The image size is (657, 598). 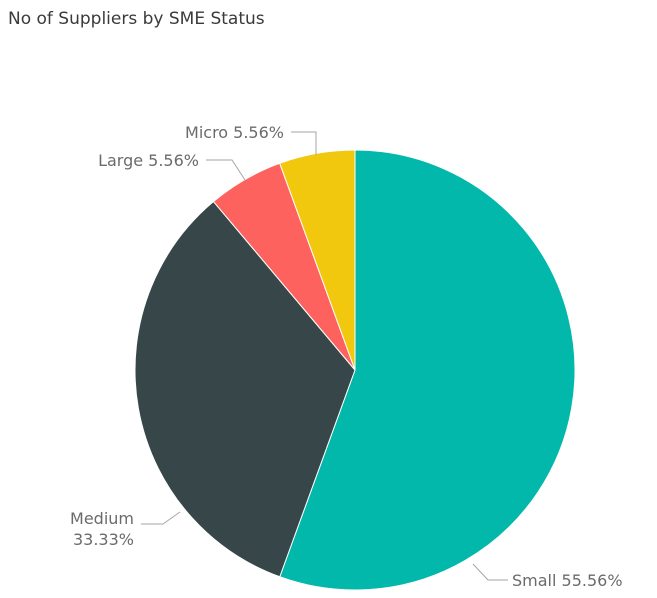 What do you see at coordinates (304, 143) in the screenshot?
I see `leader-line-micro` at bounding box center [304, 143].